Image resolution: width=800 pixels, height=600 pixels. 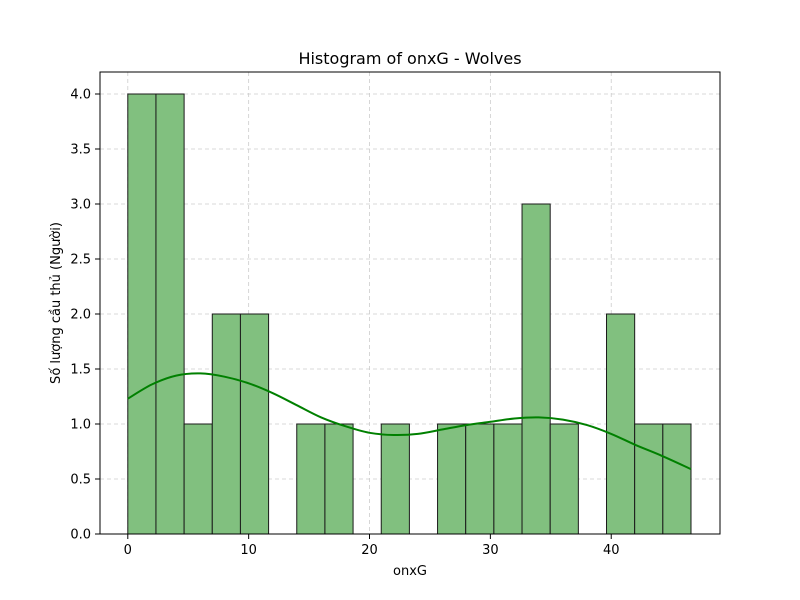 I want to click on x-tick-label: 10, so click(x=248, y=550).